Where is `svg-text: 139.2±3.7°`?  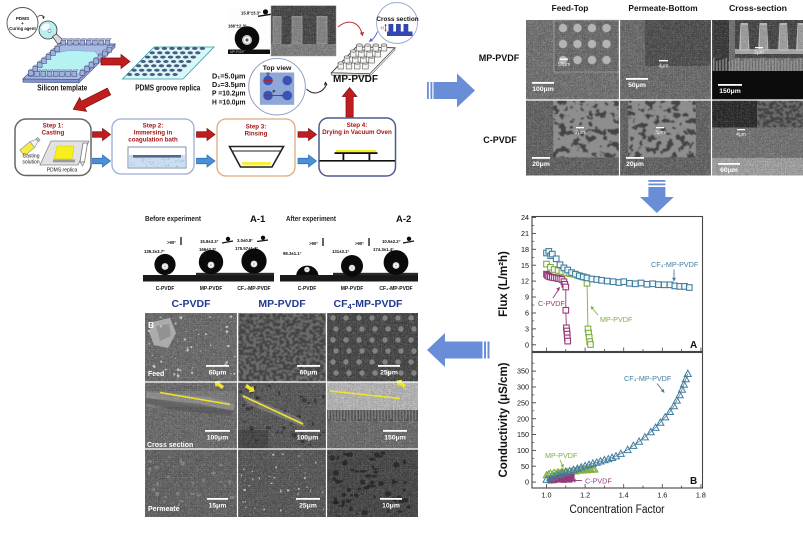 svg-text: 139.2±3.7° is located at coordinates (154, 251).